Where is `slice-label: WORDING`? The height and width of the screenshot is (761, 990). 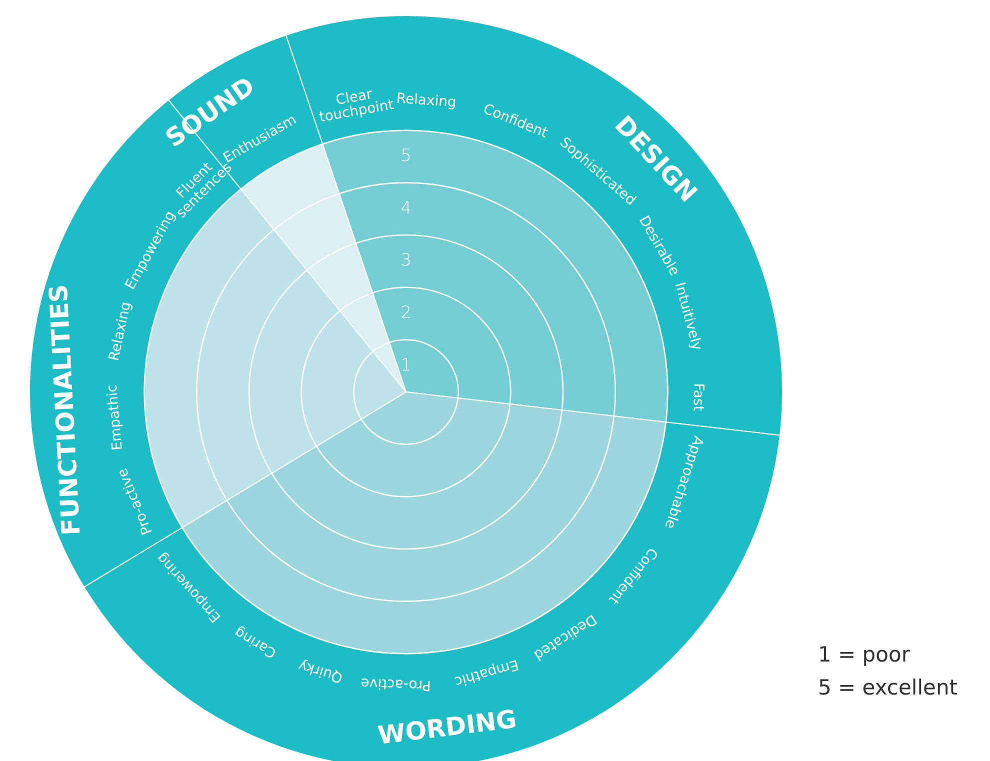
slice-label: WORDING is located at coordinates (447, 727).